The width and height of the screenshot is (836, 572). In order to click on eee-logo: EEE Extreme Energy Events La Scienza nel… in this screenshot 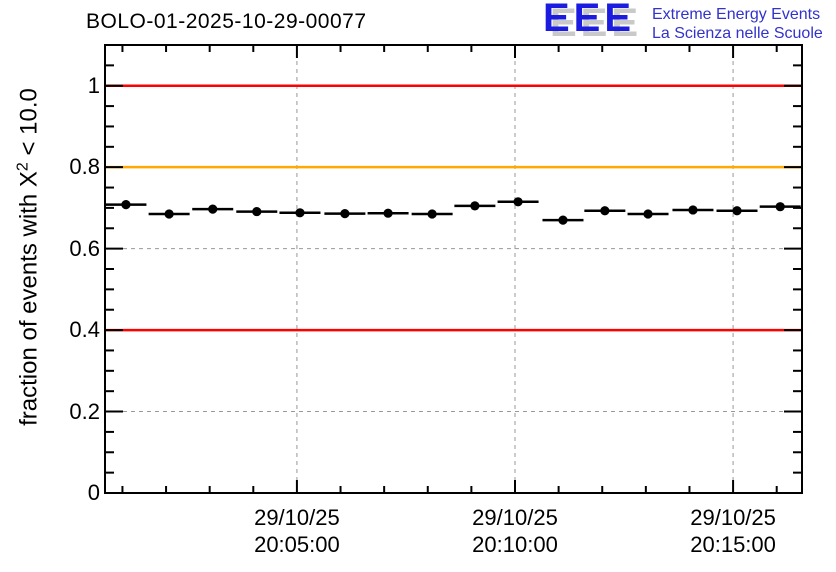, I will do `click(689, 24)`.